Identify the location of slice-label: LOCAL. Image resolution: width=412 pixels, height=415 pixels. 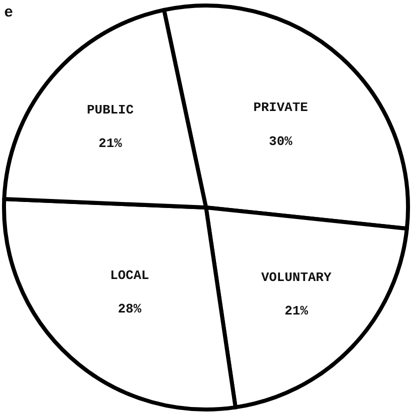
(130, 275).